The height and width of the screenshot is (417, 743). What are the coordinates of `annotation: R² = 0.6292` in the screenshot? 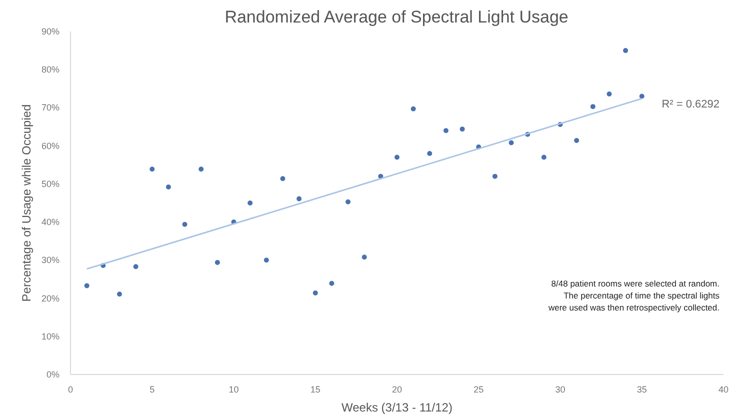 It's located at (691, 104).